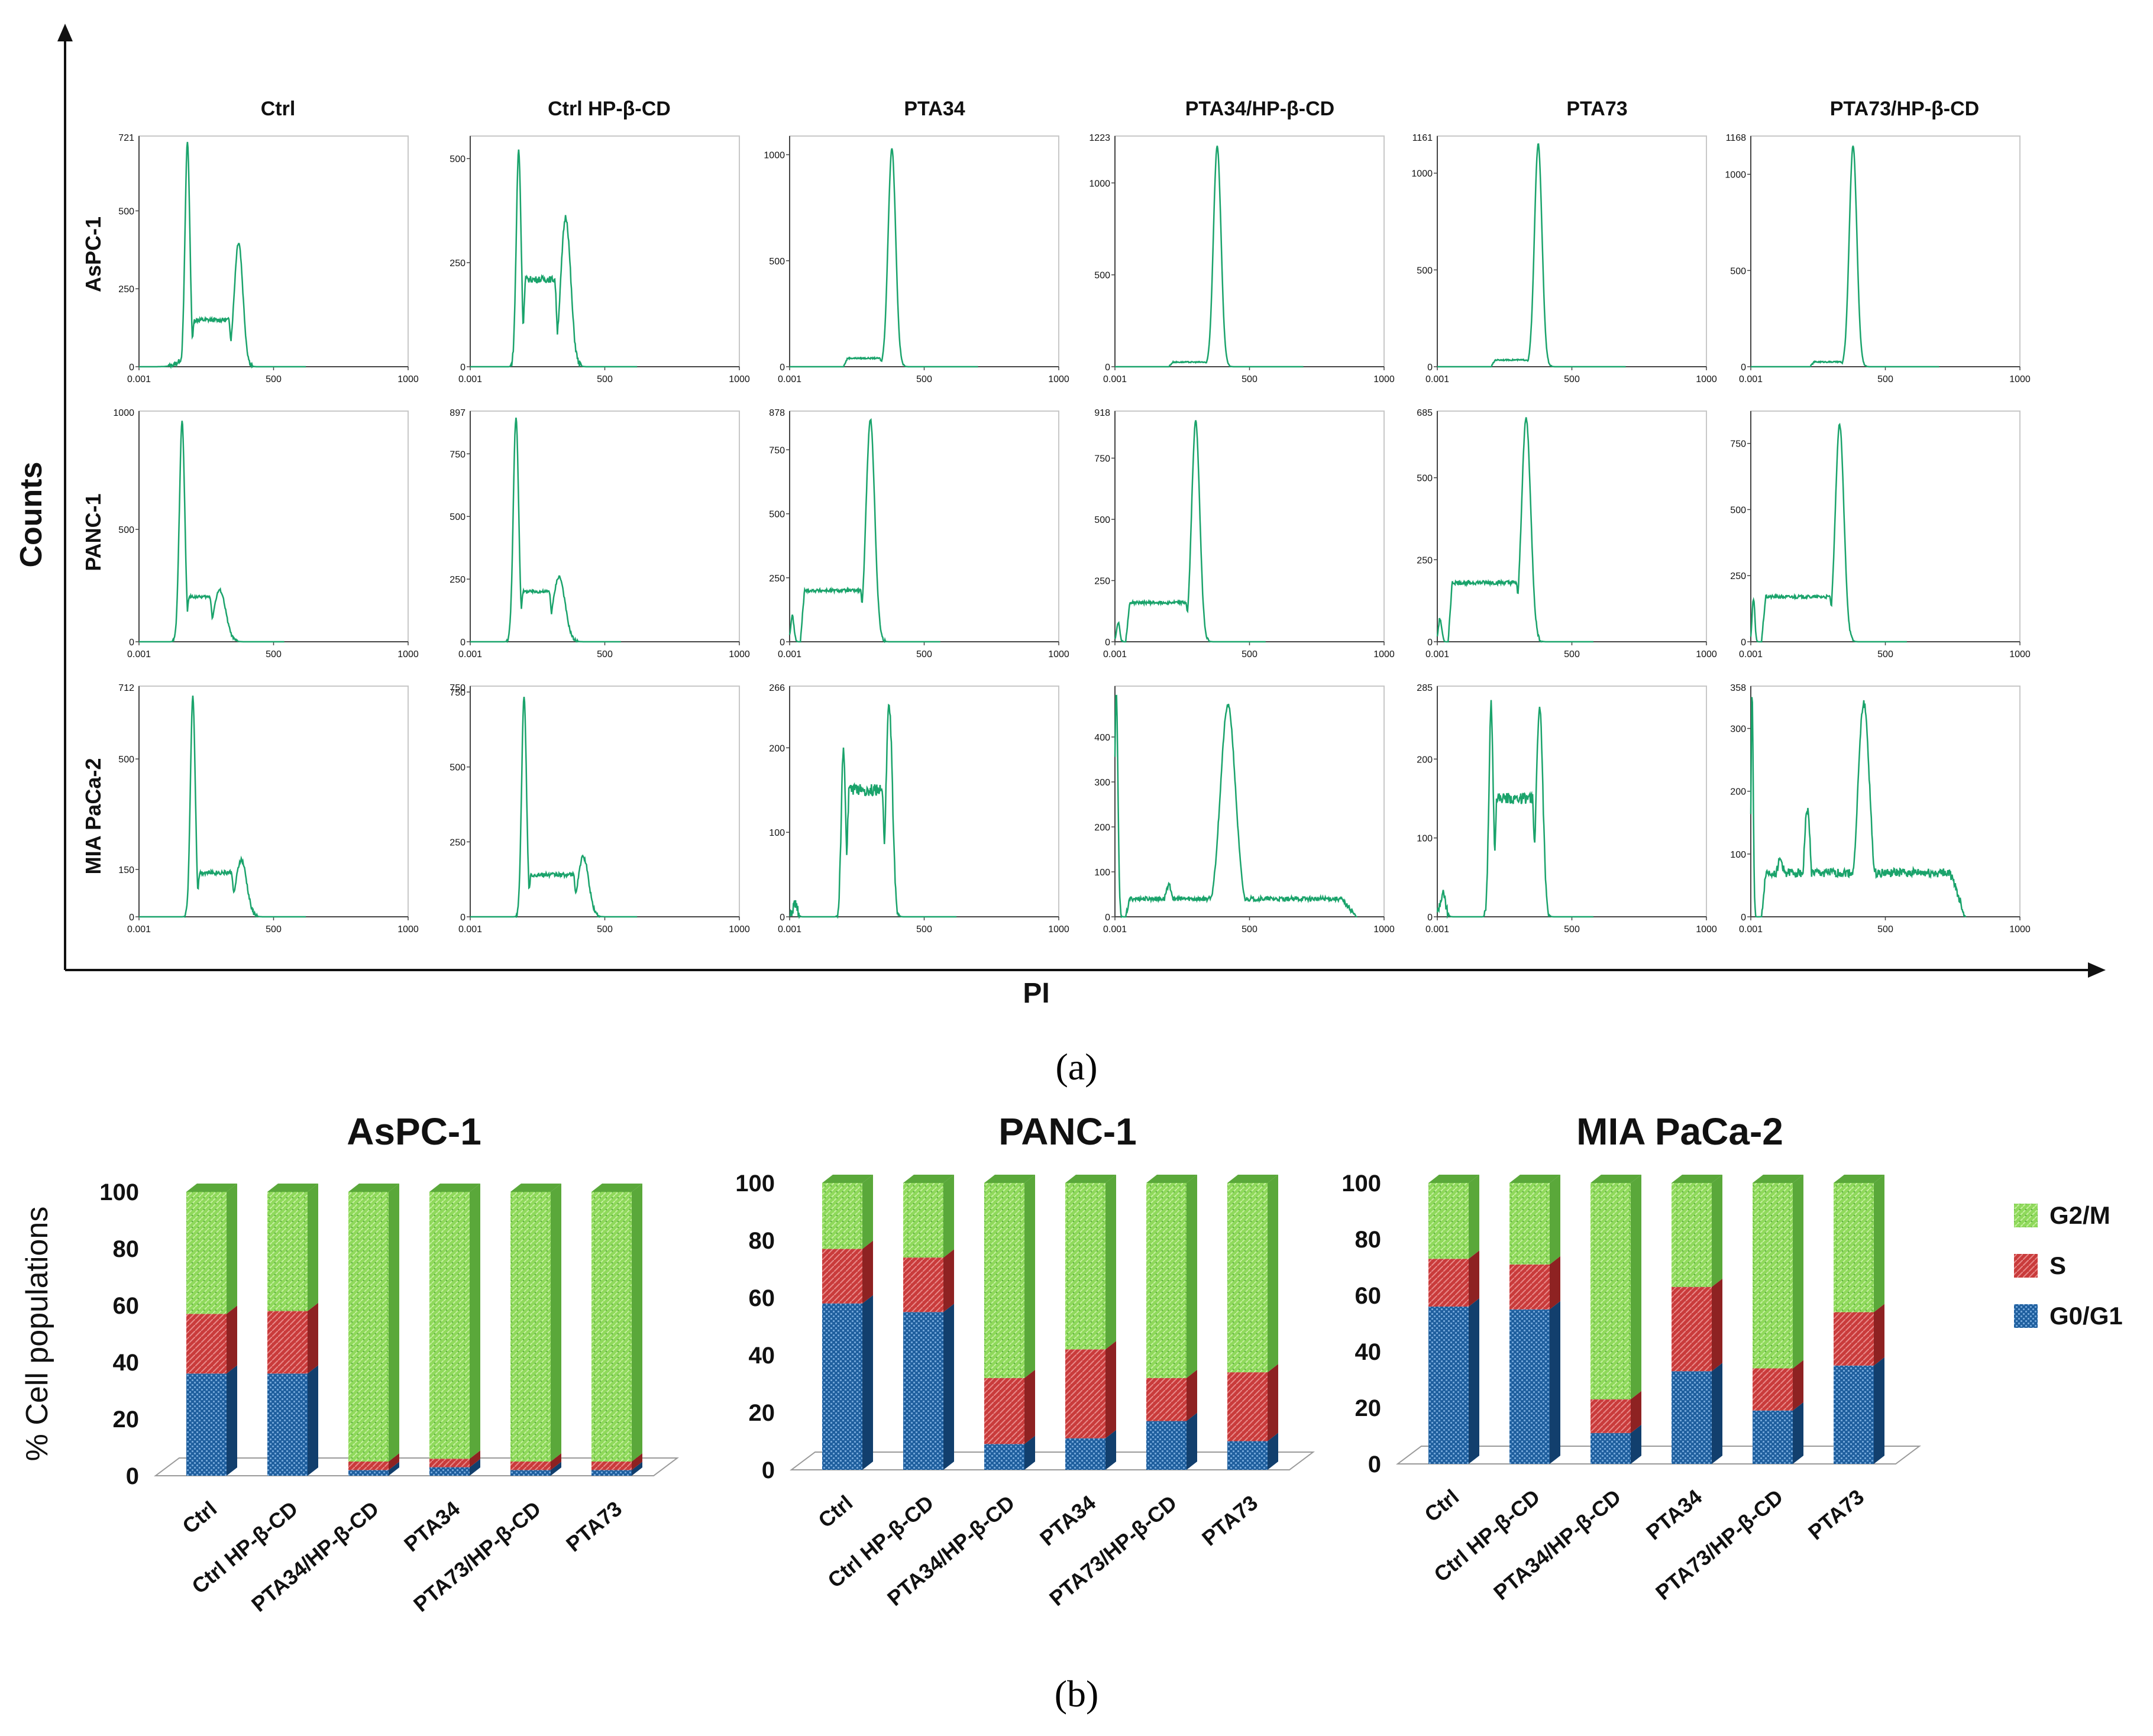  Describe the element at coordinates (2086, 1316) in the screenshot. I see `legend-label-g0-g1: G0/G1` at that location.